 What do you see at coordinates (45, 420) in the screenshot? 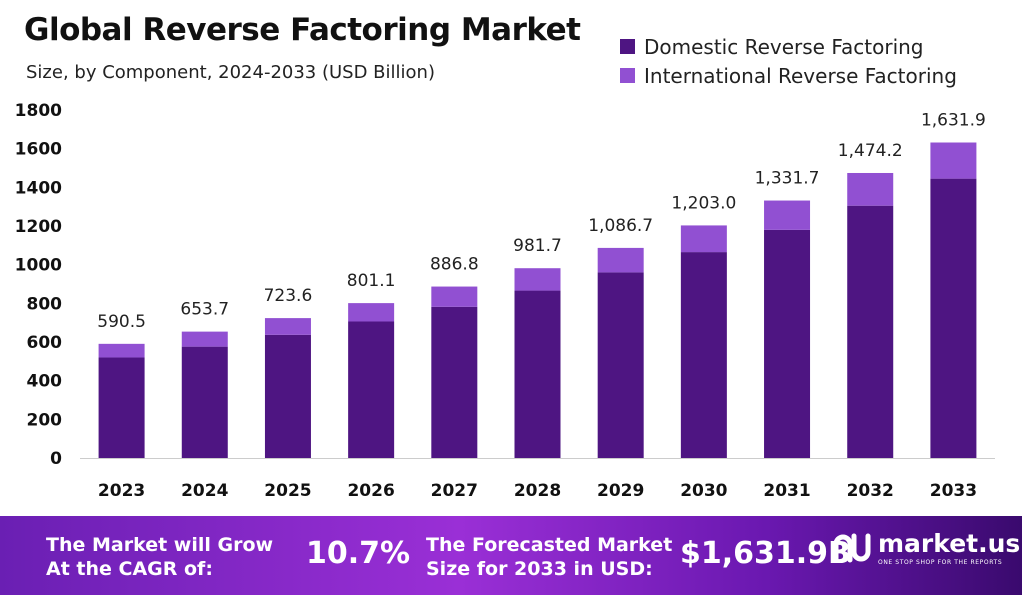
I see `y-tick-label: 200` at bounding box center [45, 420].